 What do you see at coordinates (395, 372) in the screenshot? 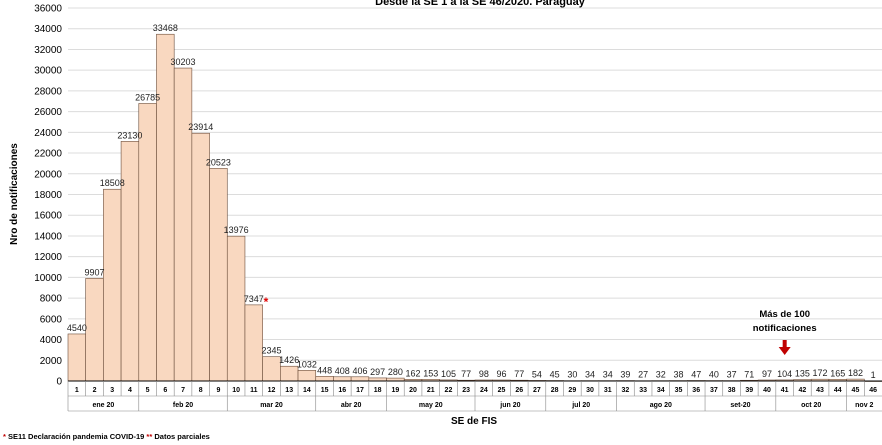
I see `data-label: 280` at bounding box center [395, 372].